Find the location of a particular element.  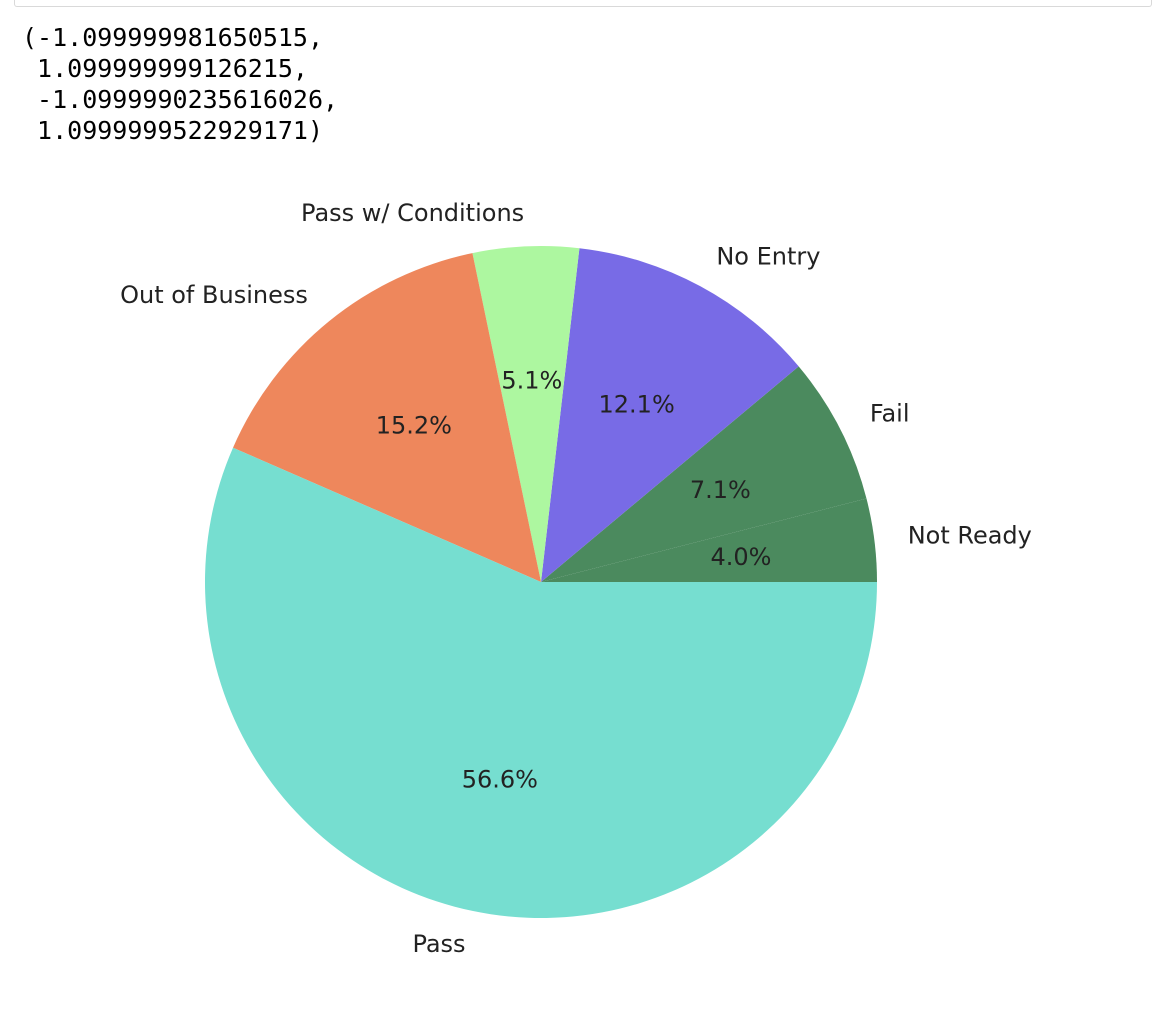

slice-label-pass: Pass is located at coordinates (438, 944).